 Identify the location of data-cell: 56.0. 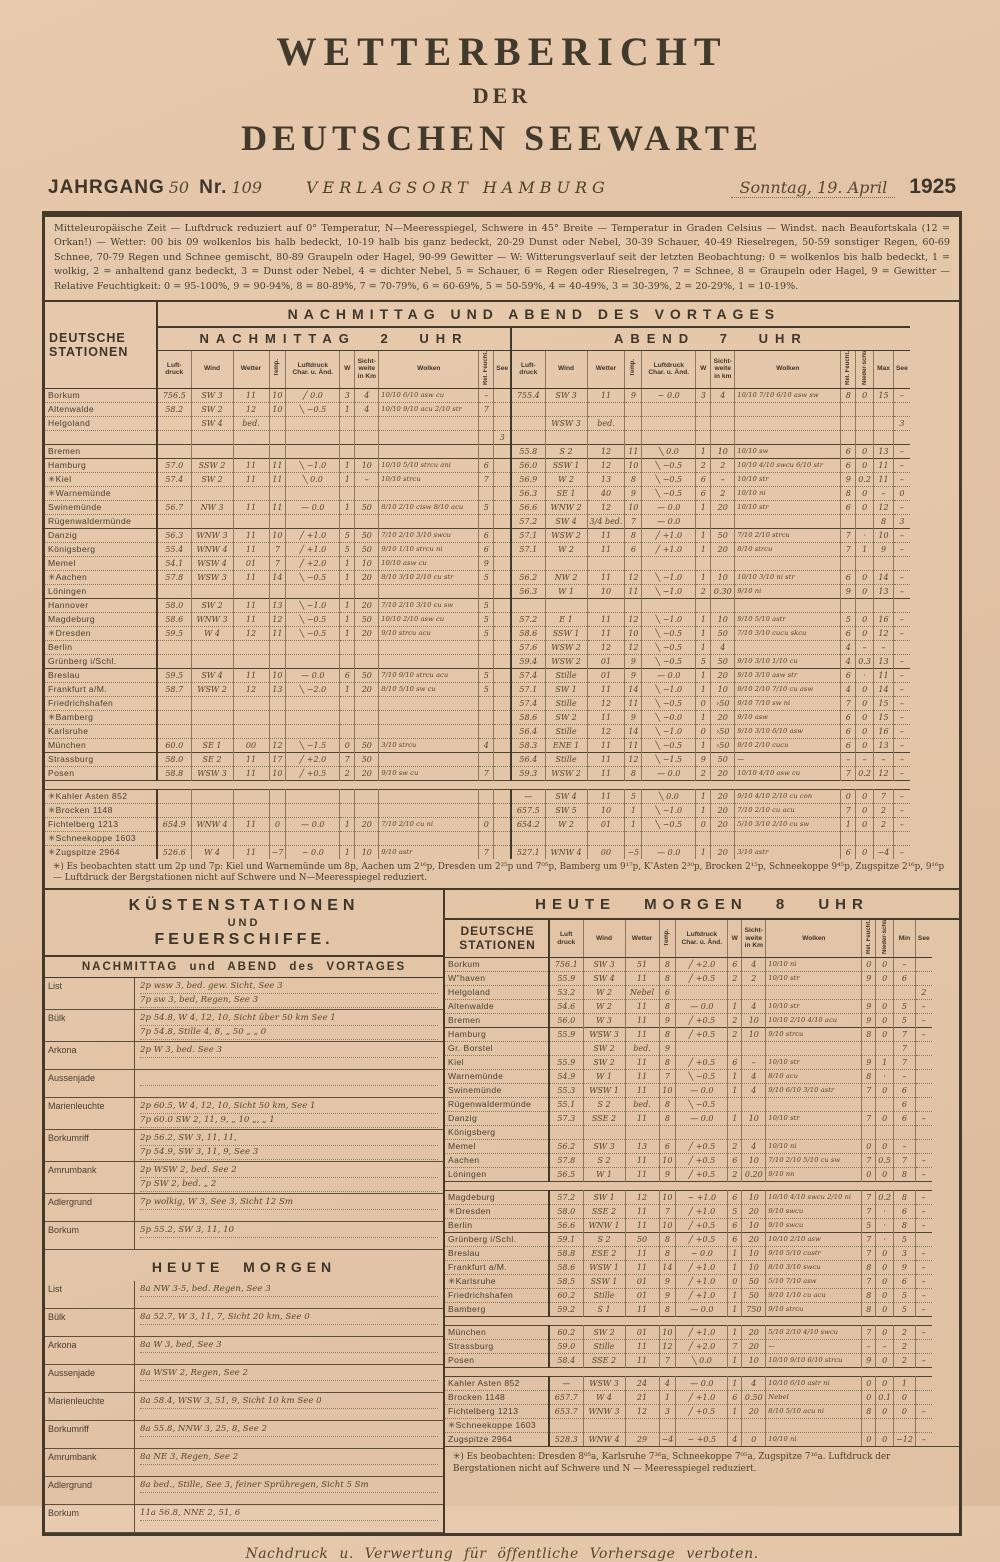
(528, 465).